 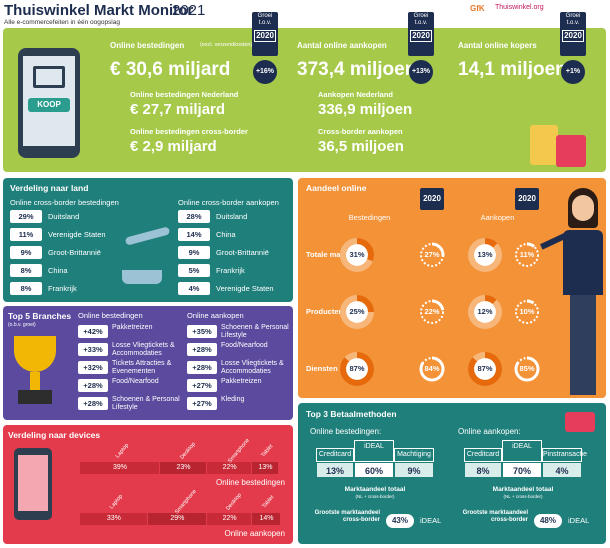 I want to click on card, so click(x=580, y=422).